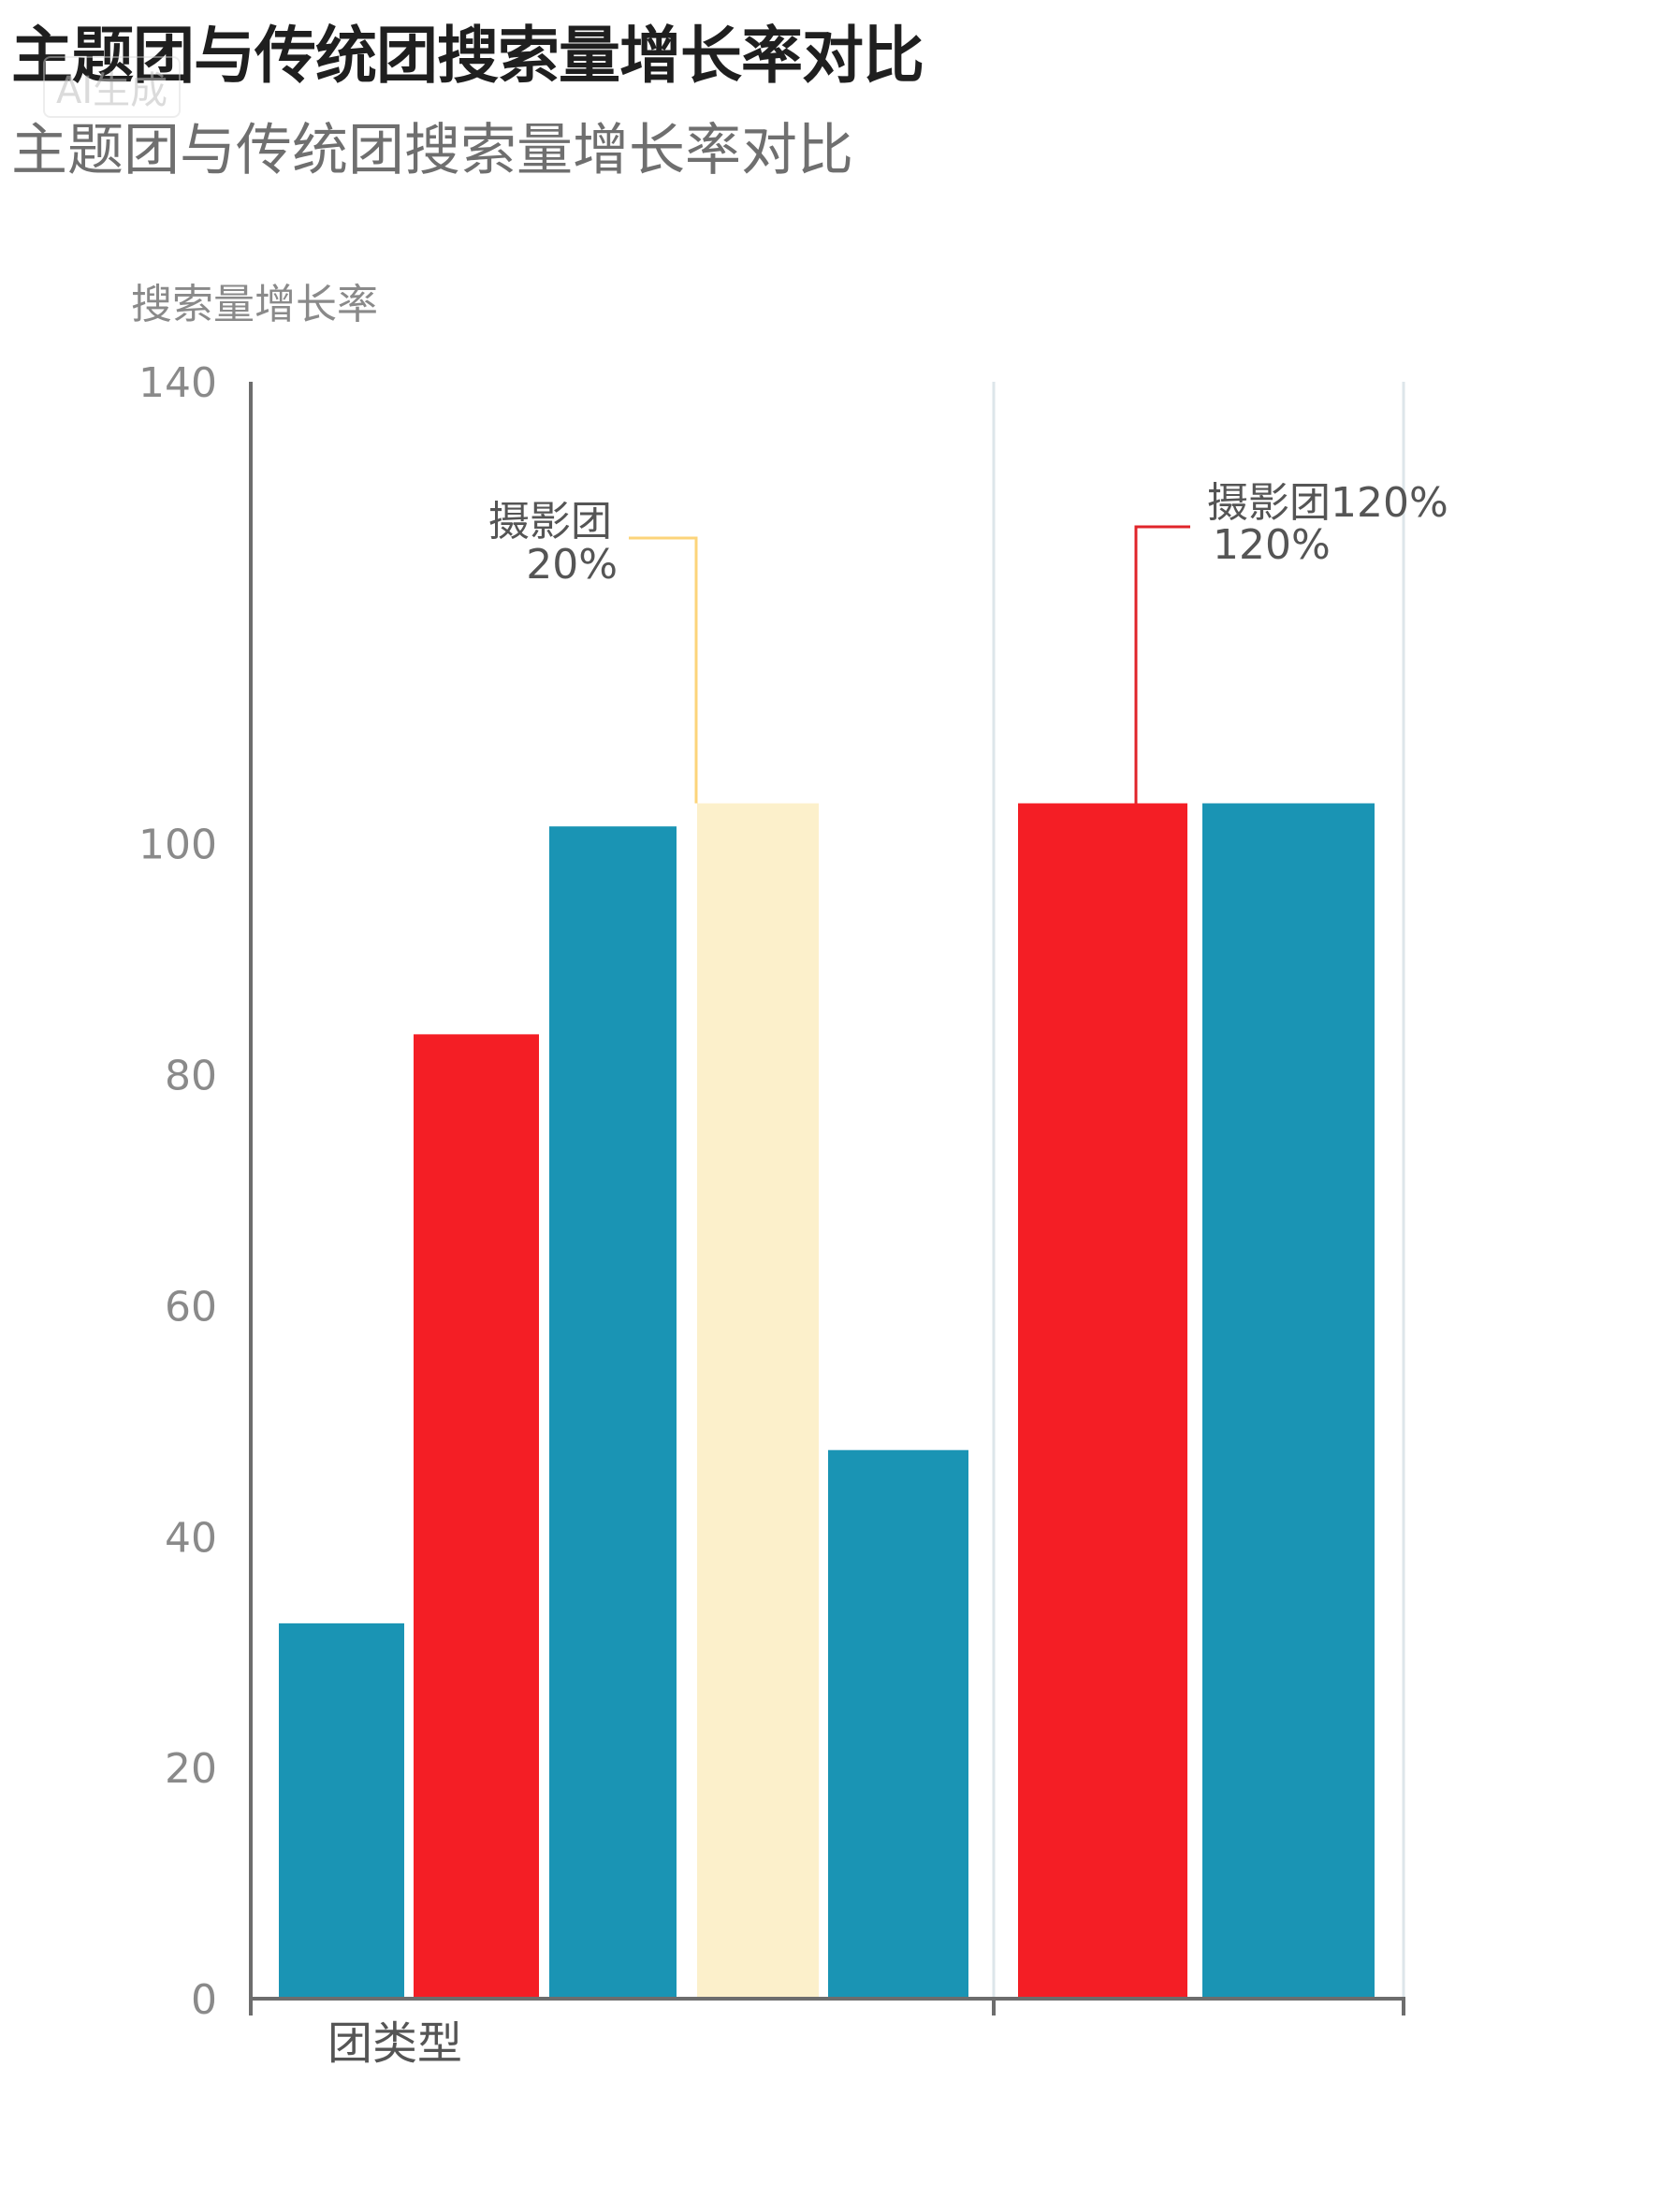 The image size is (1659, 2212). Describe the element at coordinates (255, 304) in the screenshot. I see `y-axis-label: 搜索量增长率` at that location.